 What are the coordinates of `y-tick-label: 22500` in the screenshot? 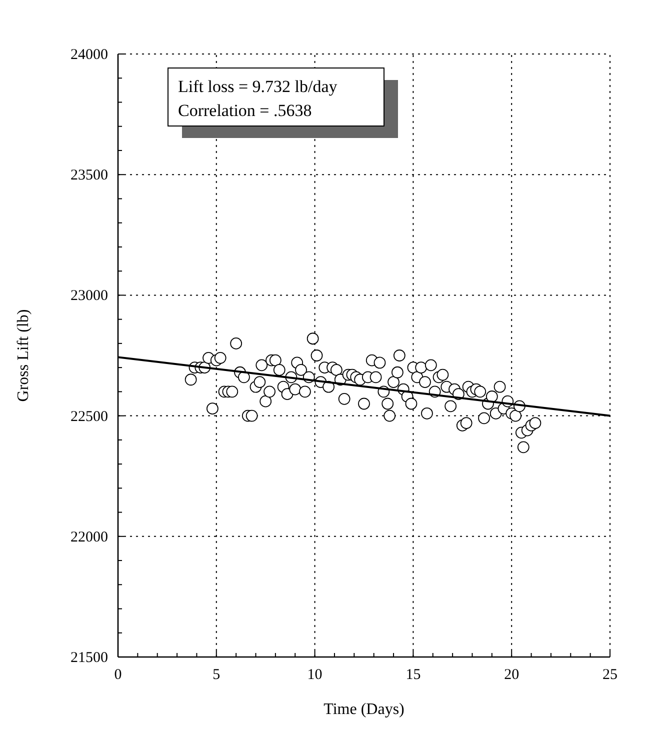 It's located at (89, 416).